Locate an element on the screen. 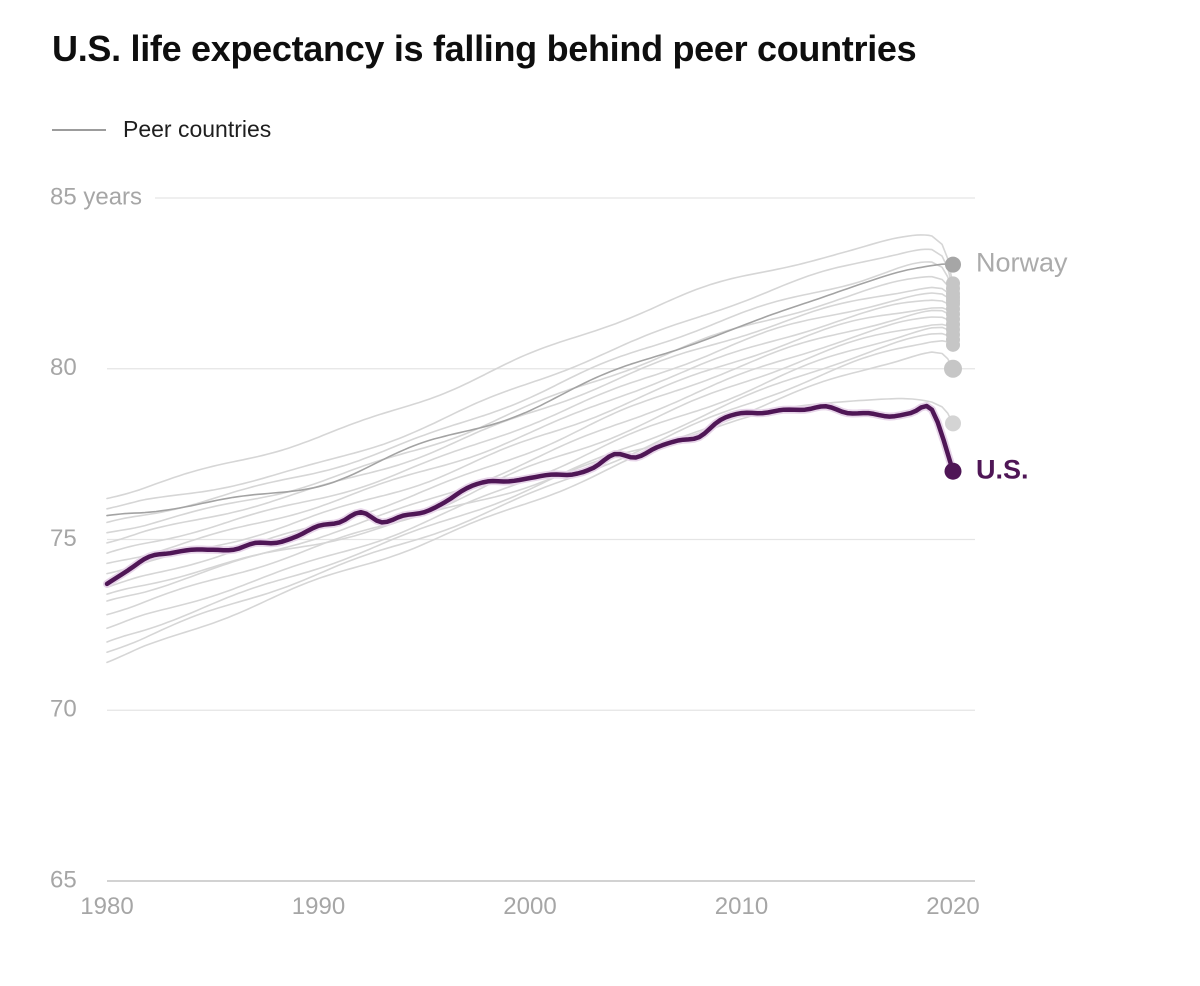  peer-16-end-dot is located at coordinates (953, 423).